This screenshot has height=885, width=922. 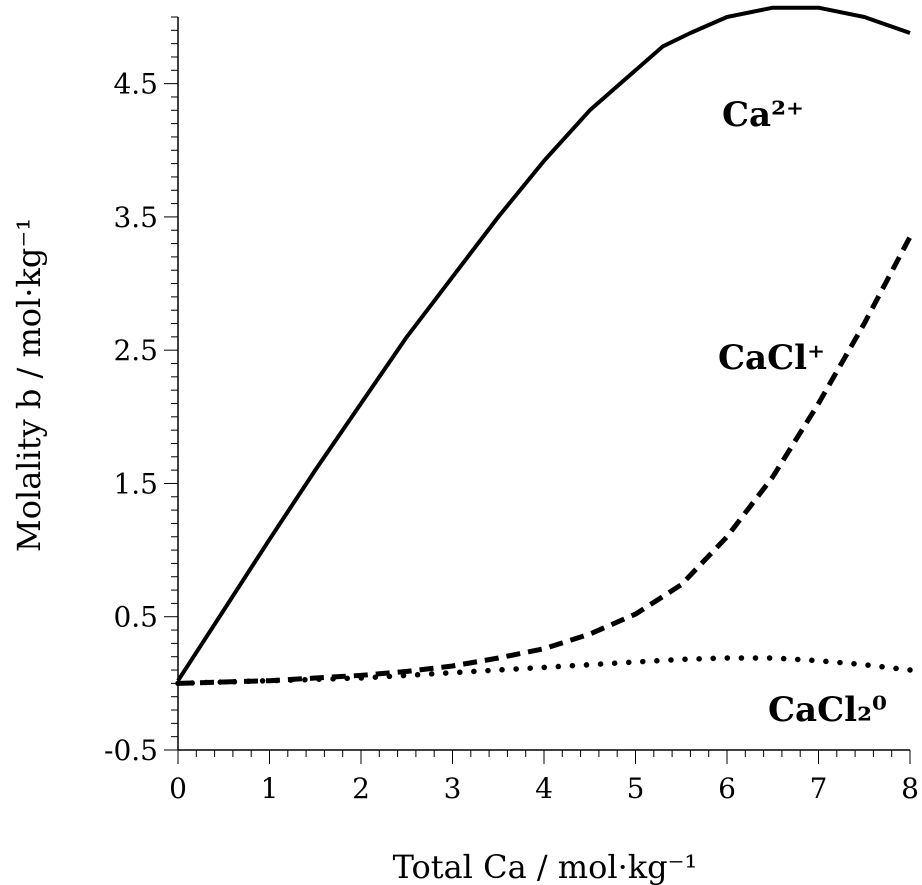 I want to click on y-tick-label: 2.5, so click(x=135, y=350).